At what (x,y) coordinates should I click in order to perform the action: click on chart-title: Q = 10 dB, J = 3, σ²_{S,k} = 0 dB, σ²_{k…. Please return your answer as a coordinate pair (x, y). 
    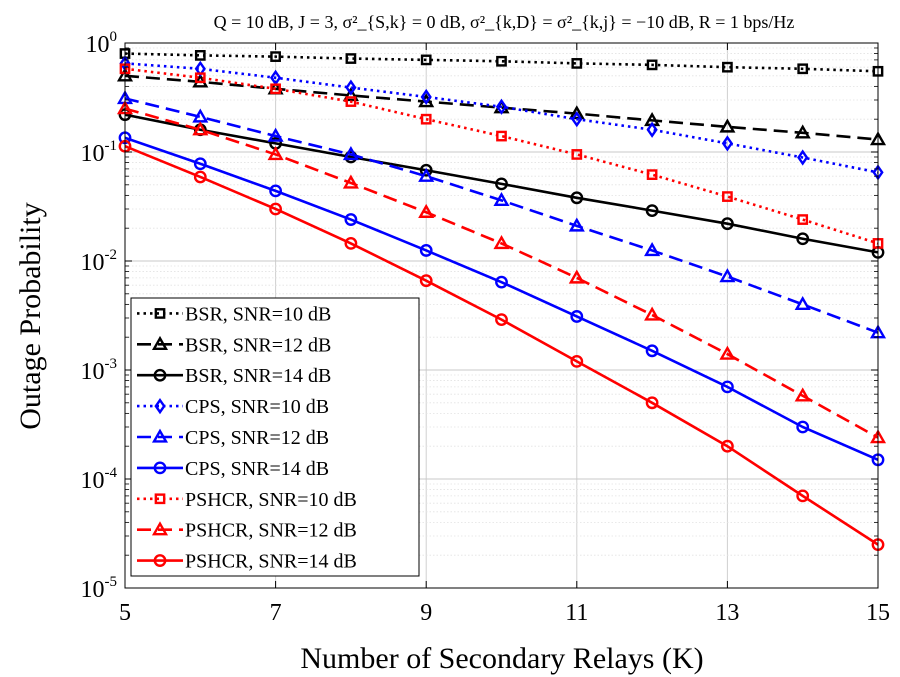
    Looking at the image, I should click on (504, 22).